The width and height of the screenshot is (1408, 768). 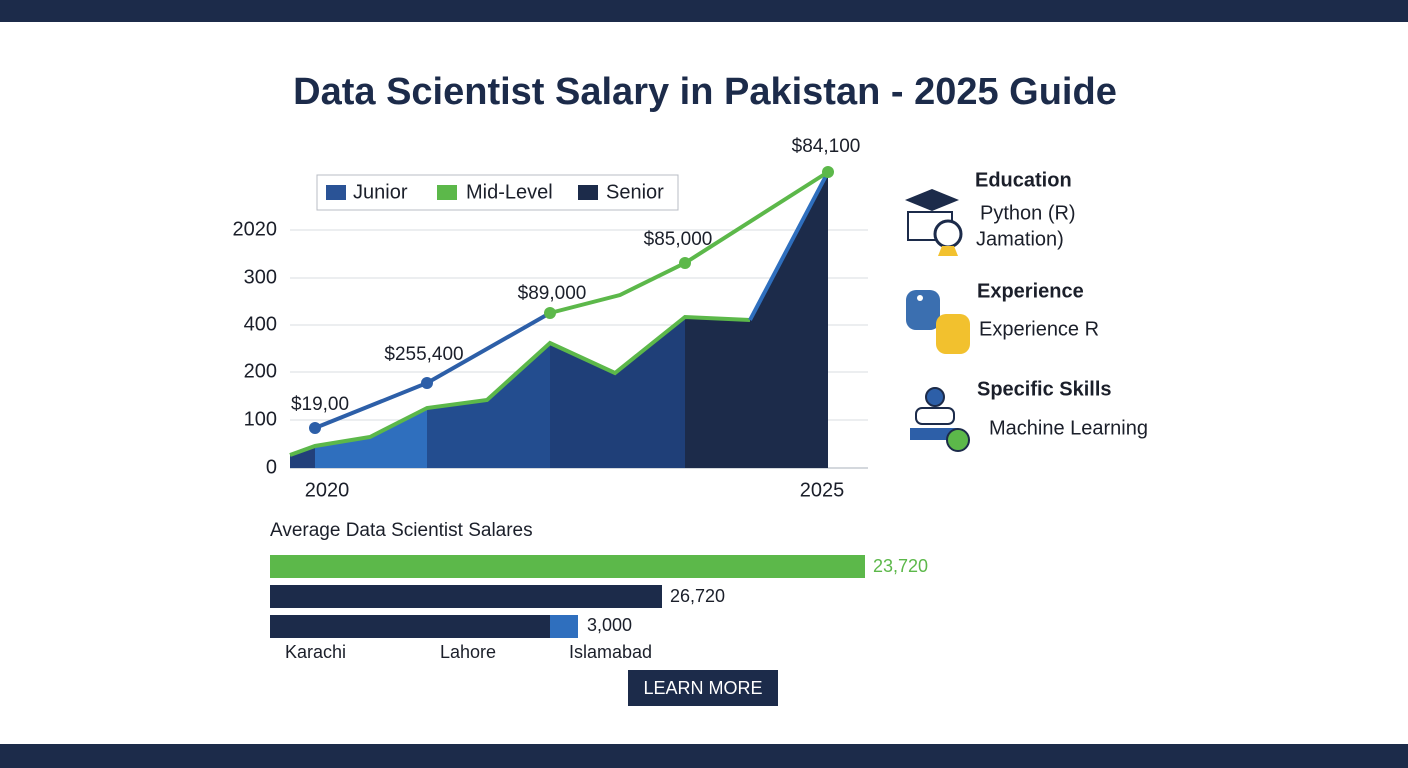 I want to click on python-icon, so click(x=938, y=322).